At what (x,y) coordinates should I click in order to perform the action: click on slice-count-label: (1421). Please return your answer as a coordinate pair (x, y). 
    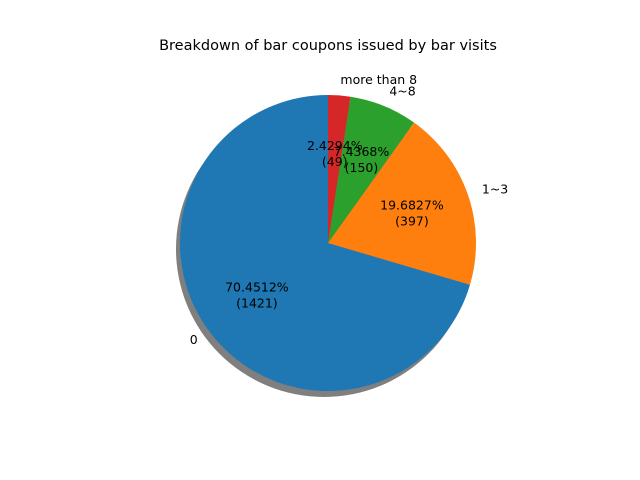
    Looking at the image, I should click on (257, 303).